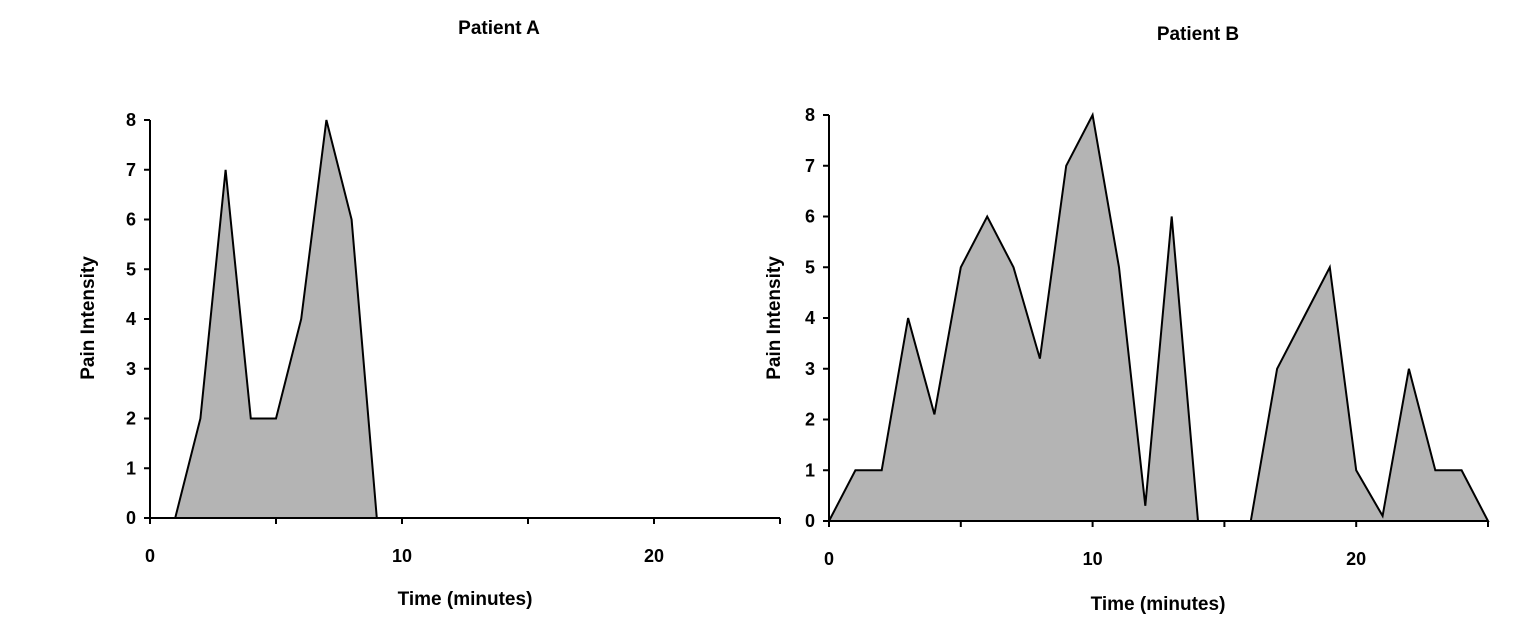 The width and height of the screenshot is (1540, 618). Describe the element at coordinates (499, 28) in the screenshot. I see `chart-title: Patient A` at that location.